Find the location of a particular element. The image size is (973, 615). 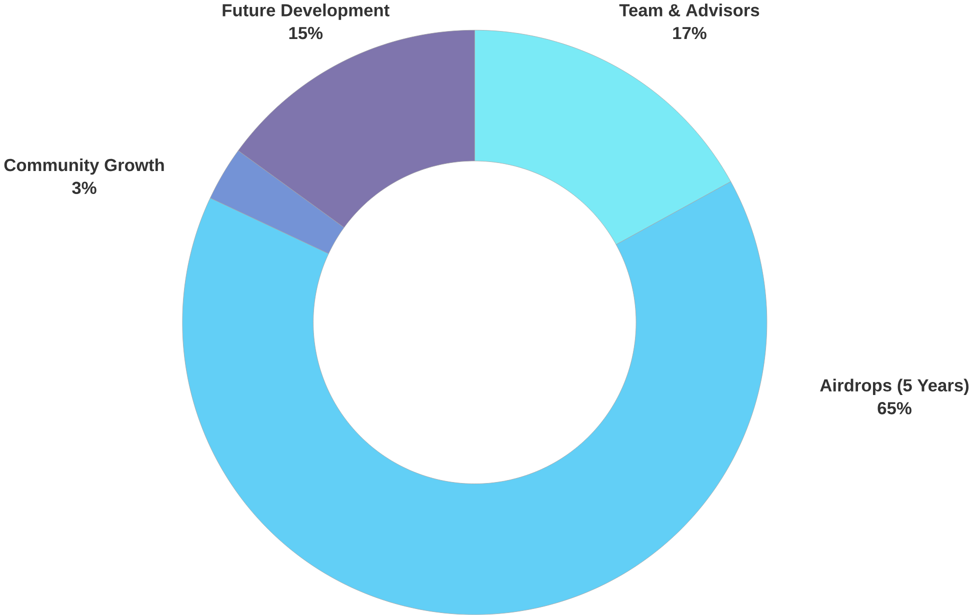

slice-label: Future Development is located at coordinates (306, 12).